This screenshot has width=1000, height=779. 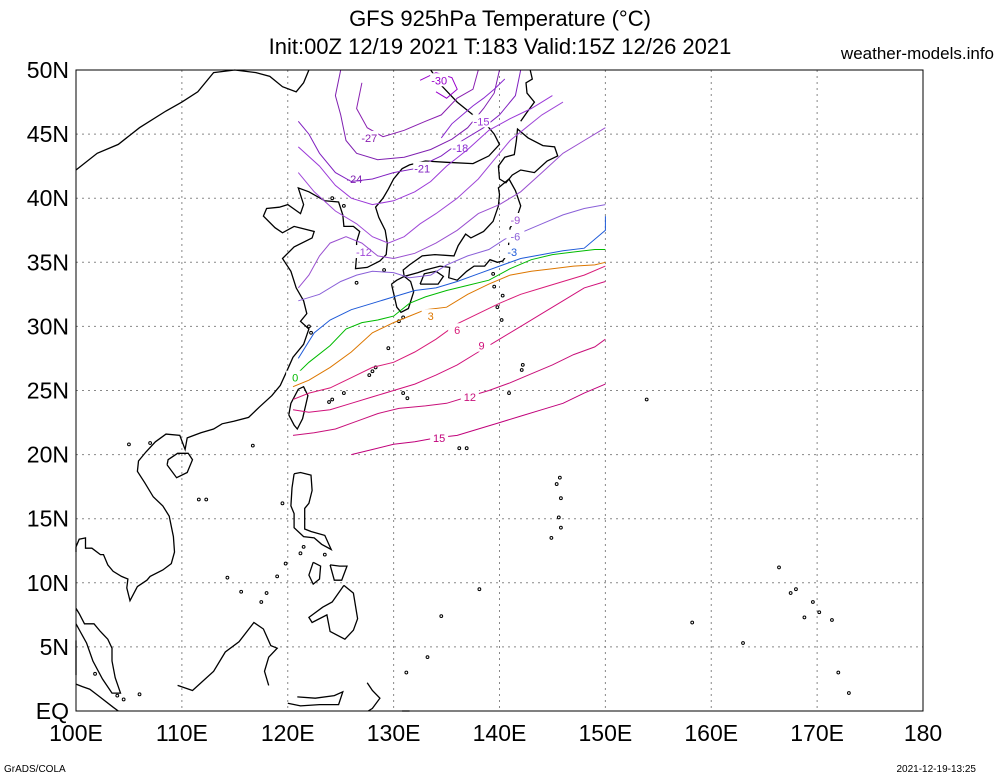 I want to click on x-tick-label: 180, so click(x=923, y=733).